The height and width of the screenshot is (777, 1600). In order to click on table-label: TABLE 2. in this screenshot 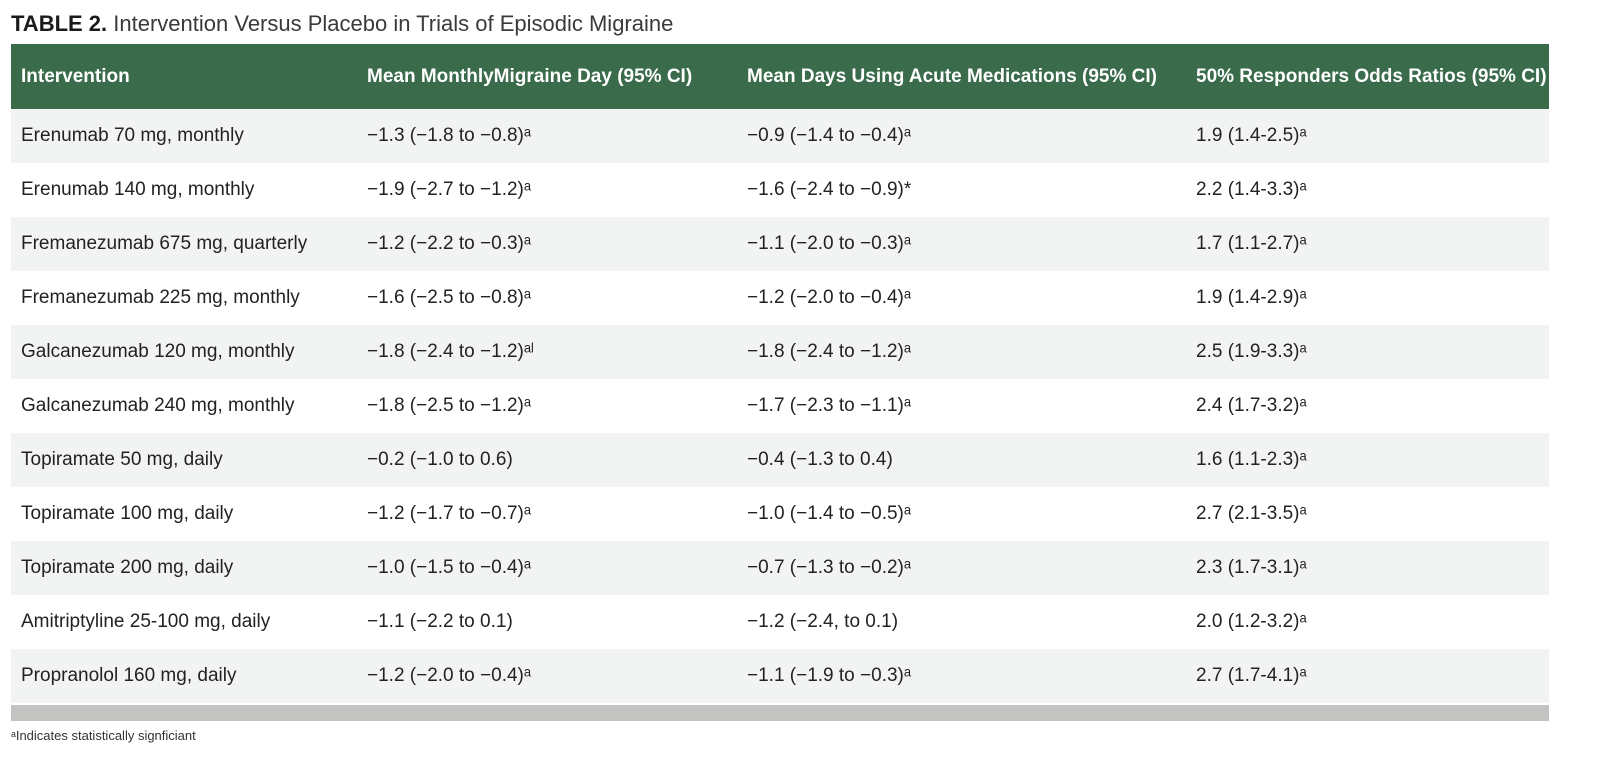, I will do `click(59, 23)`.